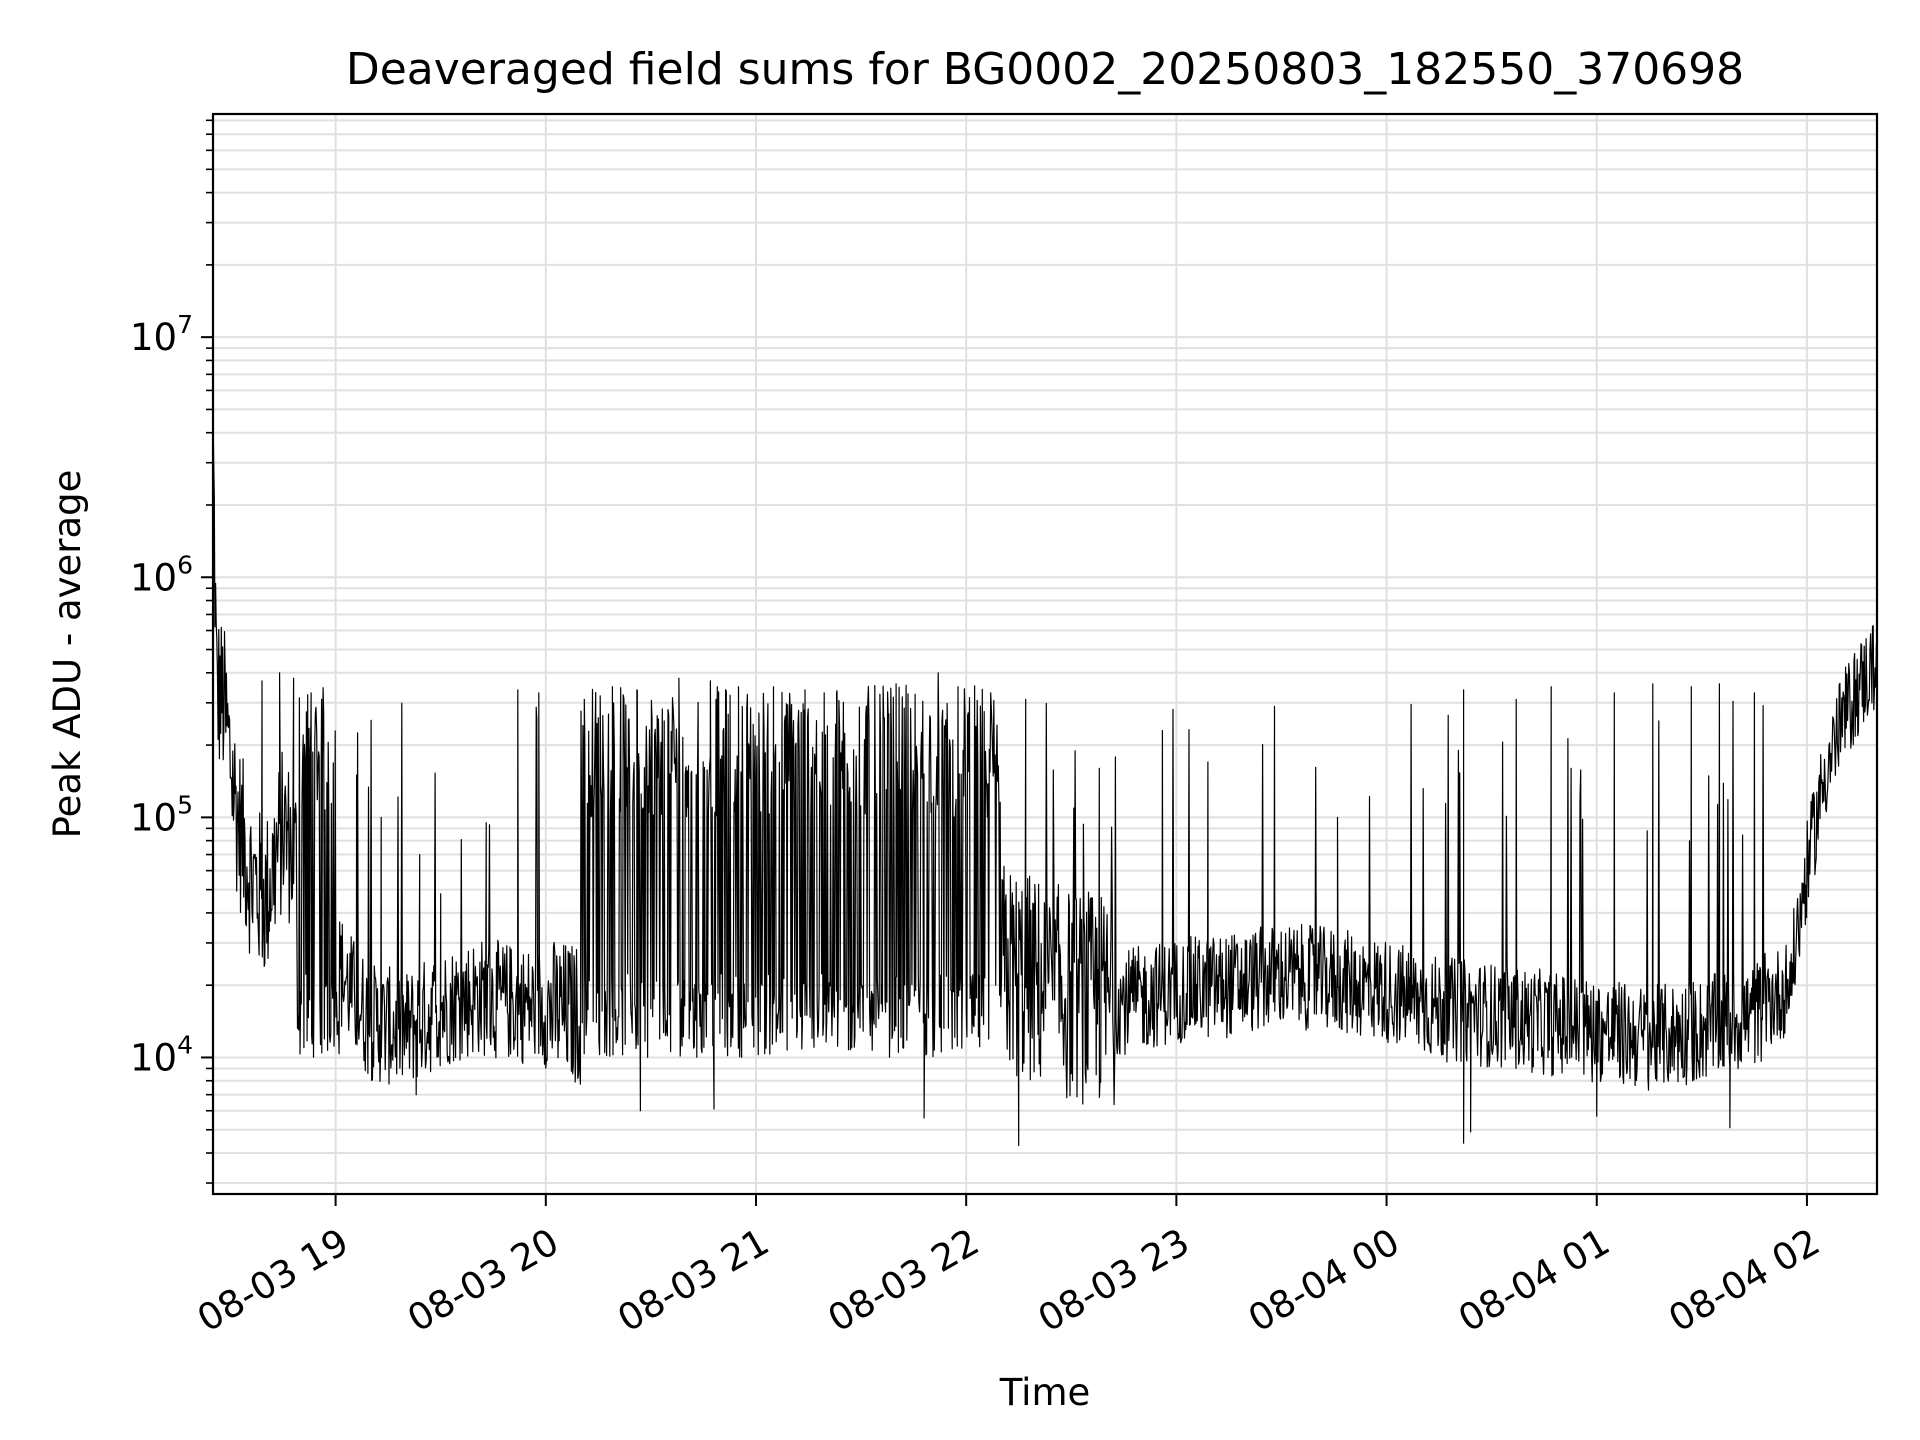  What do you see at coordinates (1045, 1392) in the screenshot?
I see `x-axis-label: Time` at bounding box center [1045, 1392].